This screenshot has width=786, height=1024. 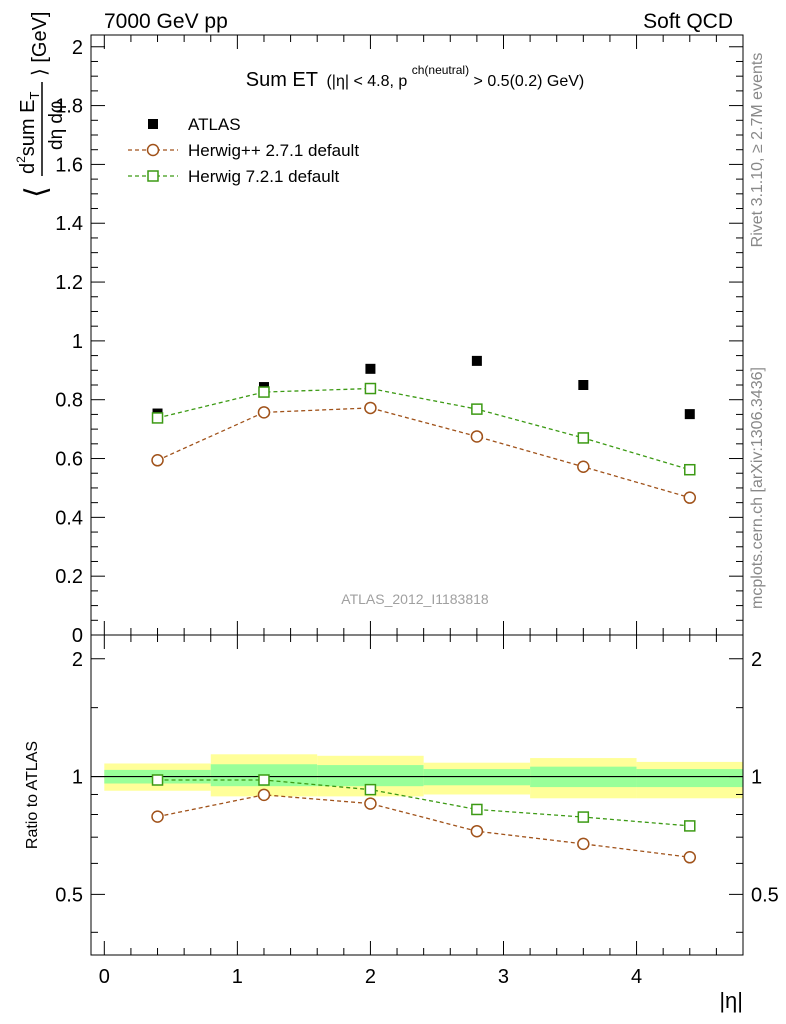 I want to click on main-ytick-label-10: 2, so click(x=77, y=48).